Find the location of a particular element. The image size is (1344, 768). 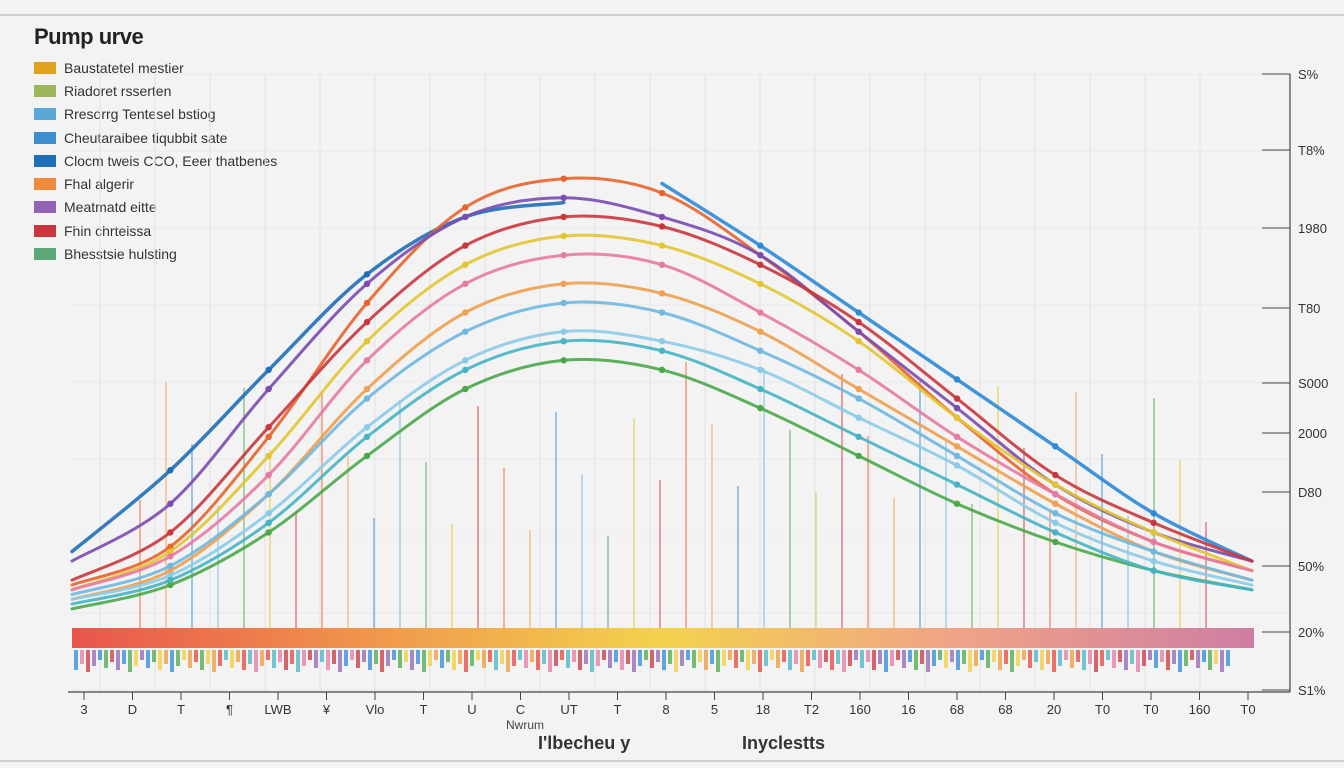

x-tick-label: U is located at coordinates (471, 709).